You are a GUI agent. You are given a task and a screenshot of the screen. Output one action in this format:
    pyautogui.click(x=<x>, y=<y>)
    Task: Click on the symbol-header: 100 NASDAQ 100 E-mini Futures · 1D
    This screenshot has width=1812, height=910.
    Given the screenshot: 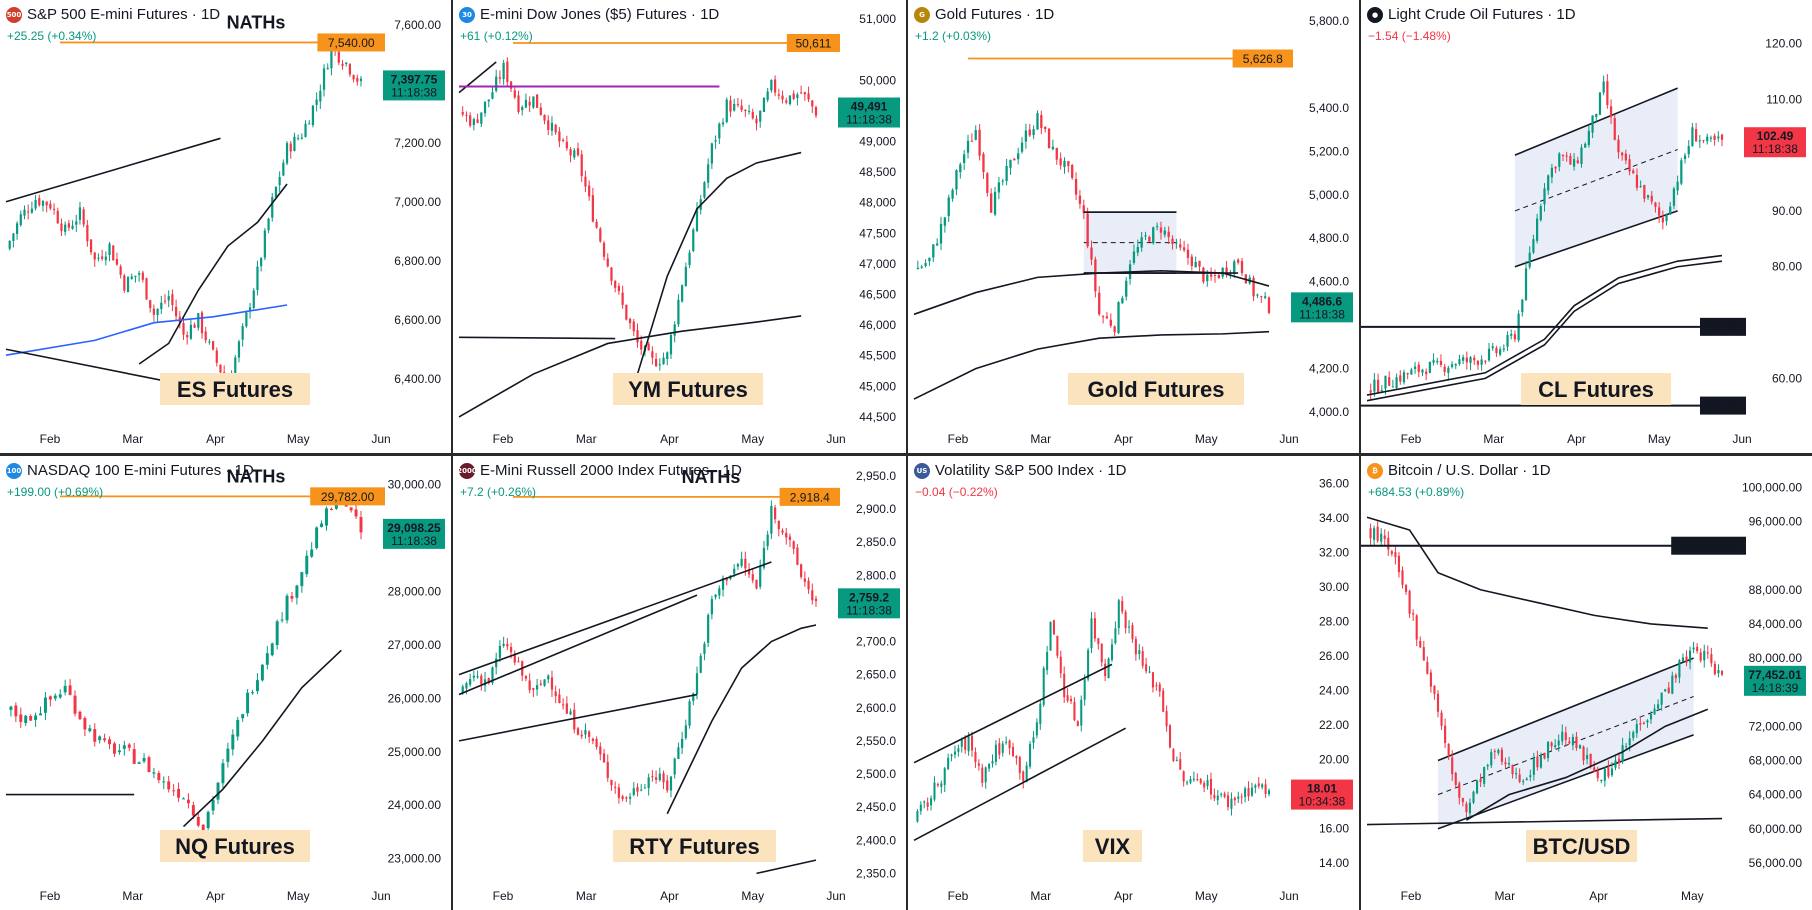 What is the action you would take?
    pyautogui.click(x=130, y=470)
    